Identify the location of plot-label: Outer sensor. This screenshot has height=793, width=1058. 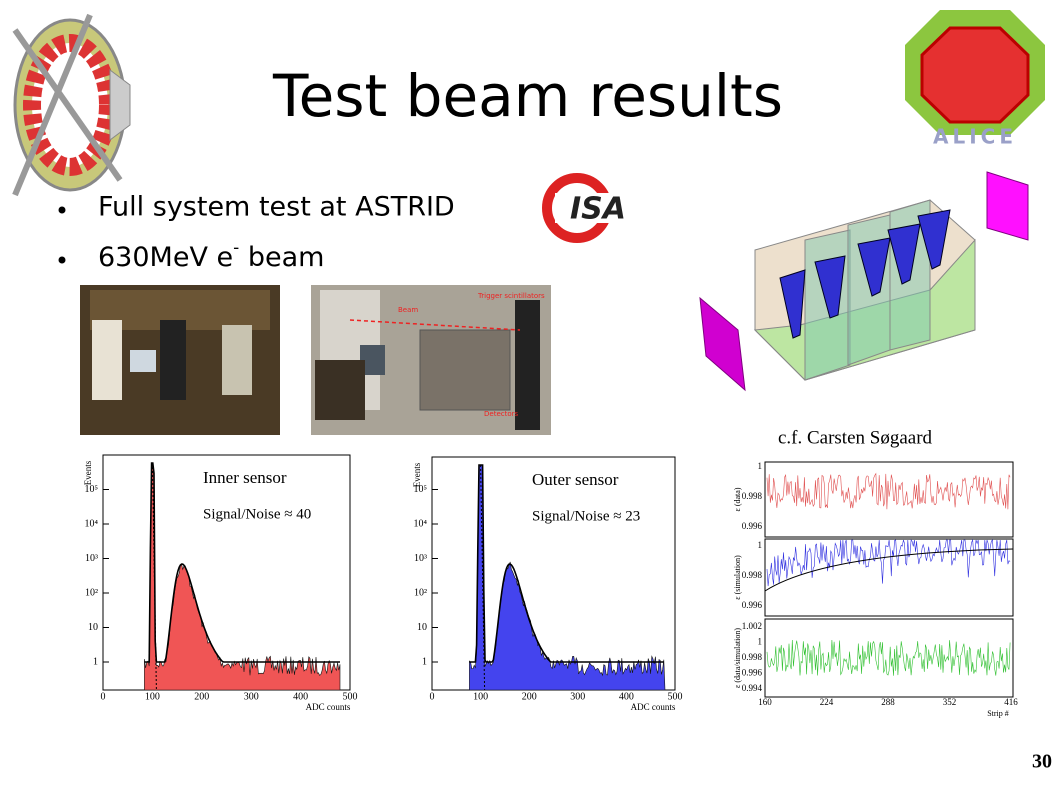
(575, 479).